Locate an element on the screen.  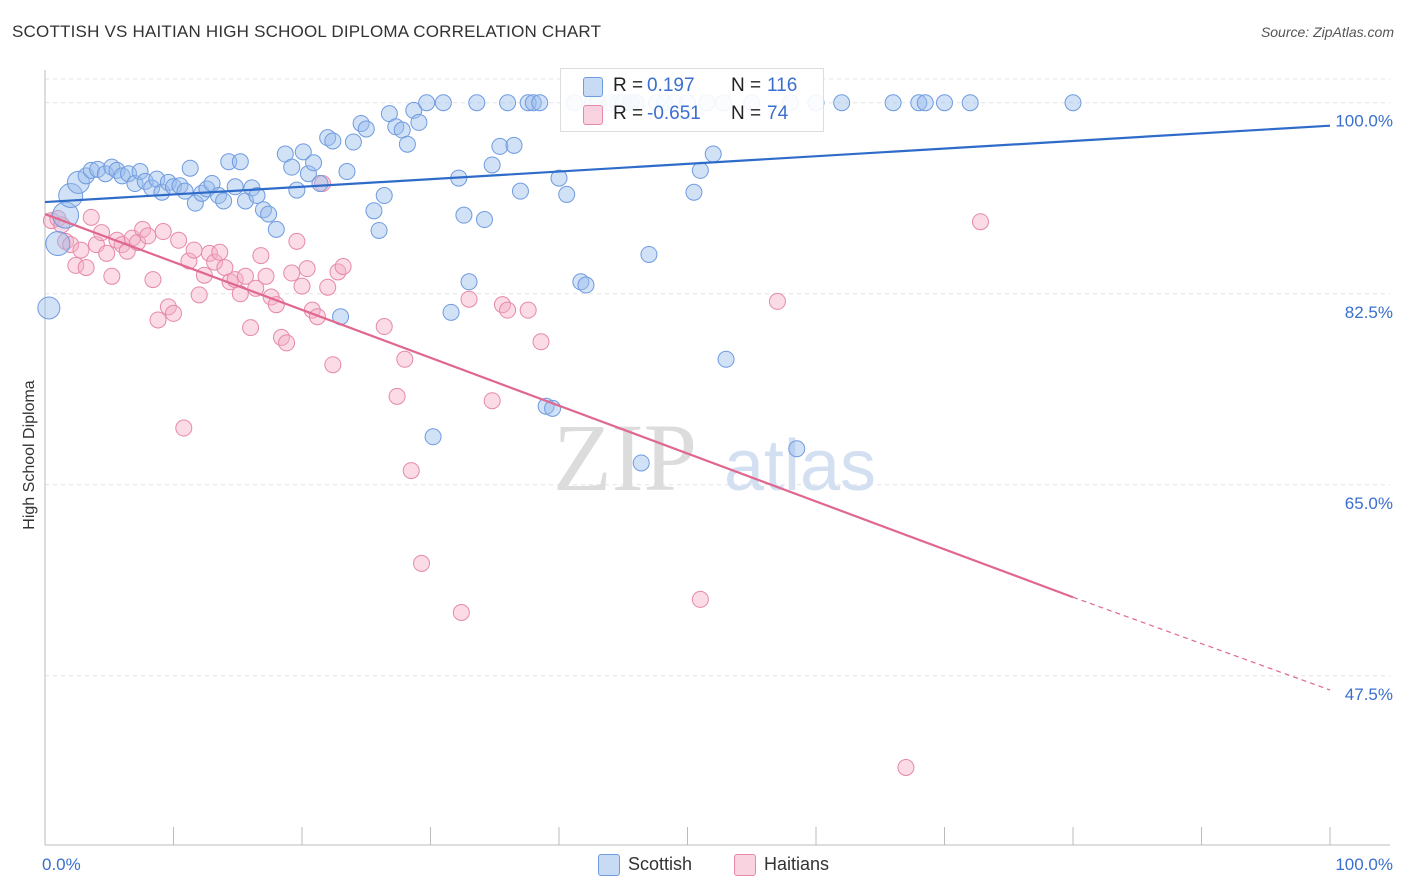
x-tick-label: 100.0% is located at coordinates (1364, 864).